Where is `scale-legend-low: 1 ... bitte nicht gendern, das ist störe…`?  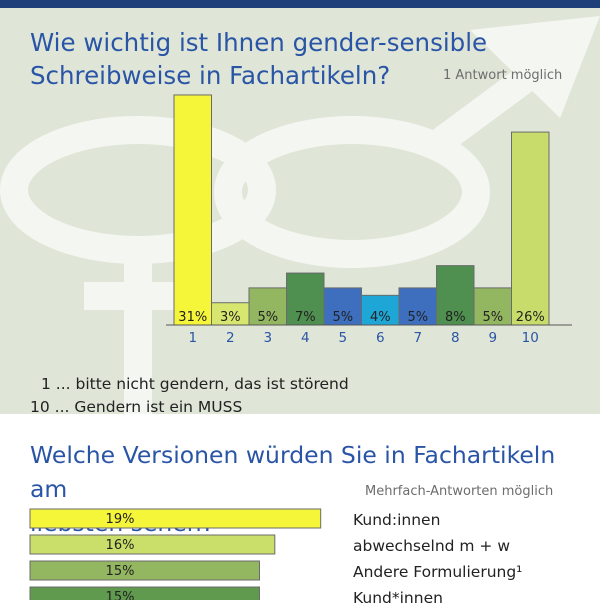 scale-legend-low: 1 ... bitte nicht gendern, das ist störe… is located at coordinates (195, 384).